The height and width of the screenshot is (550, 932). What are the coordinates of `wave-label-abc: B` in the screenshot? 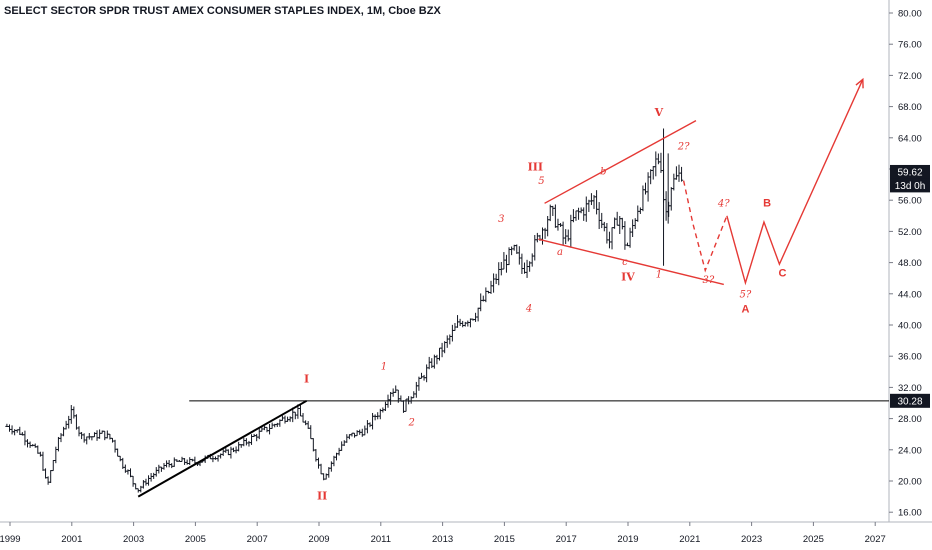 It's located at (767, 203).